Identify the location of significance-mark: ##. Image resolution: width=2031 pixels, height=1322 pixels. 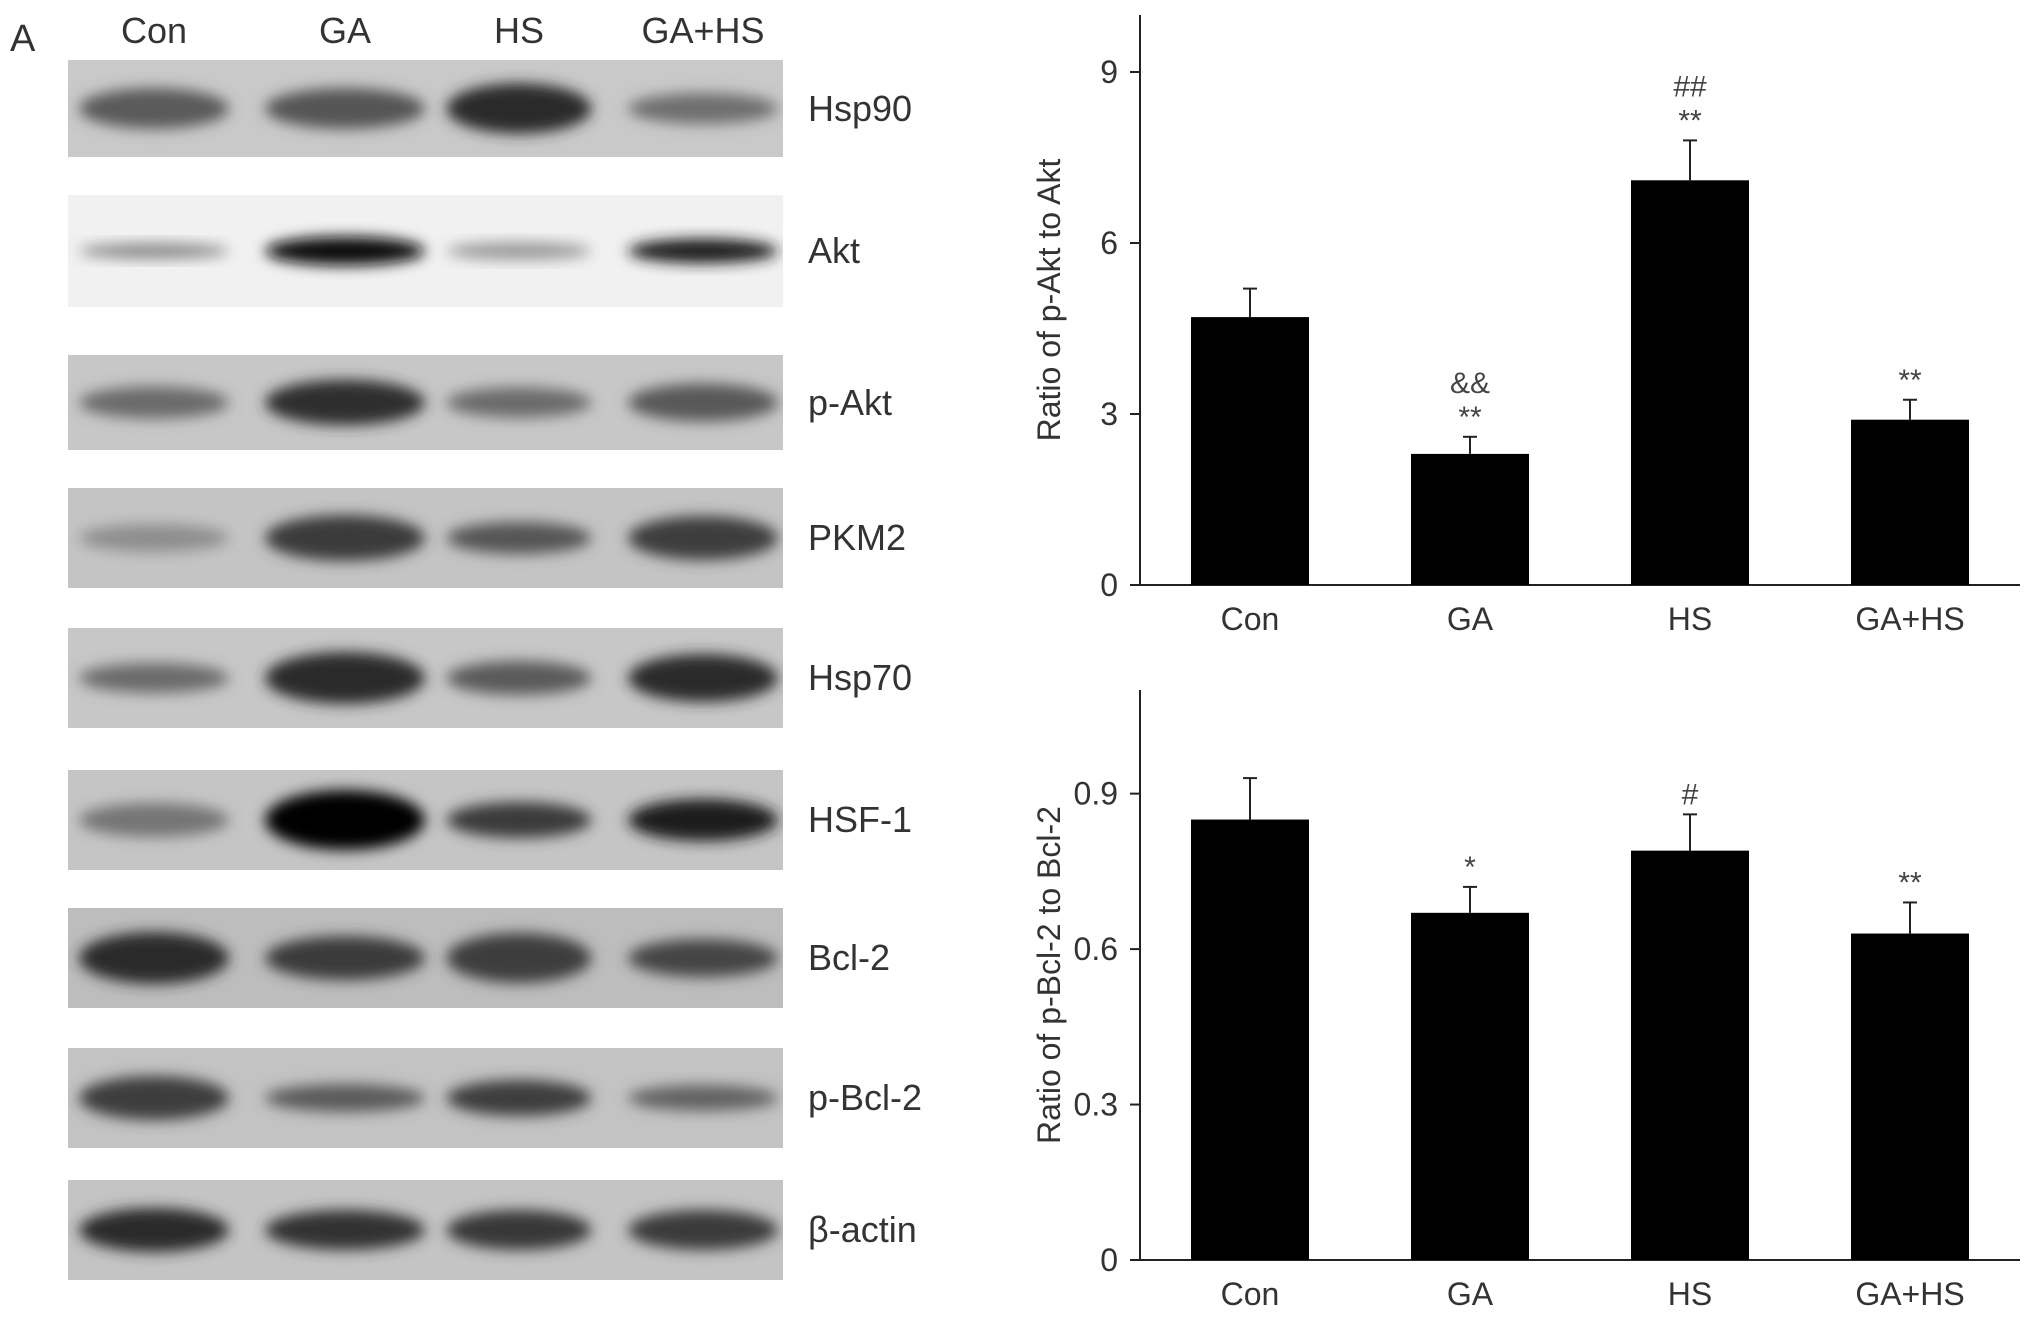
(1690, 86).